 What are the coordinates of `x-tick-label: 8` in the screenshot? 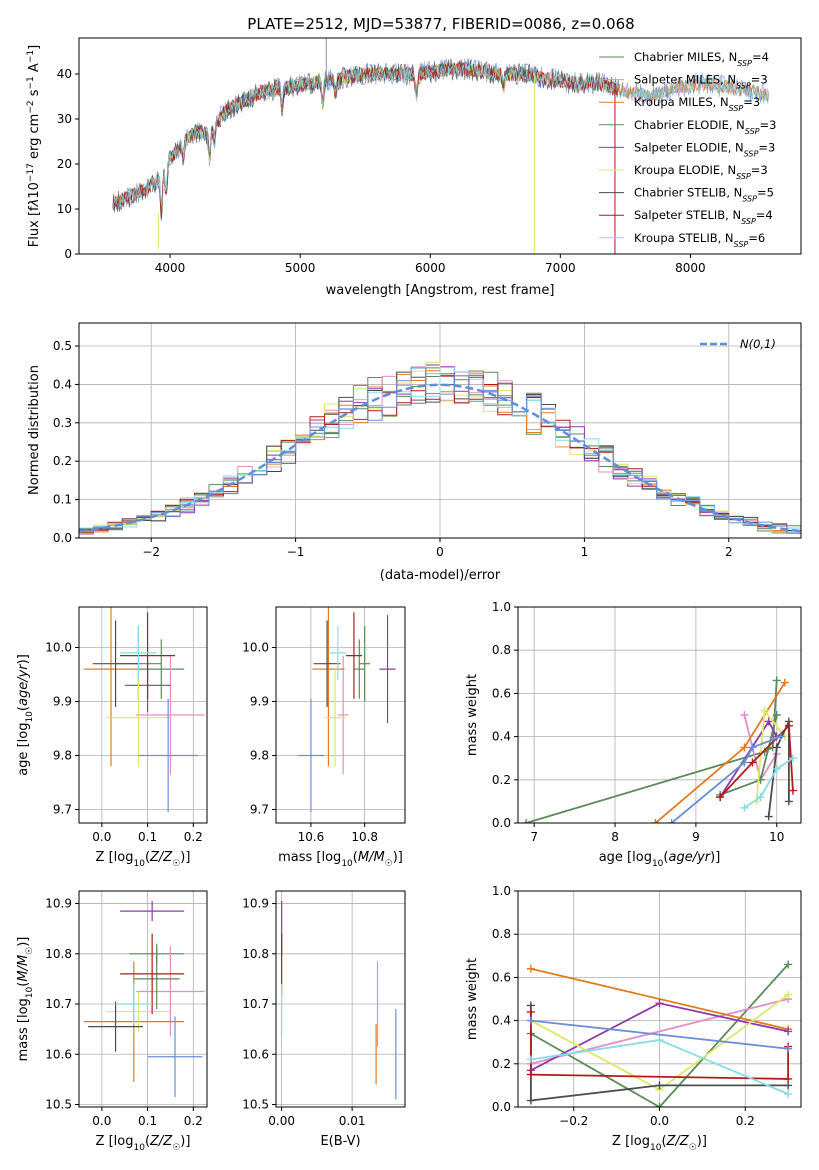 It's located at (615, 837).